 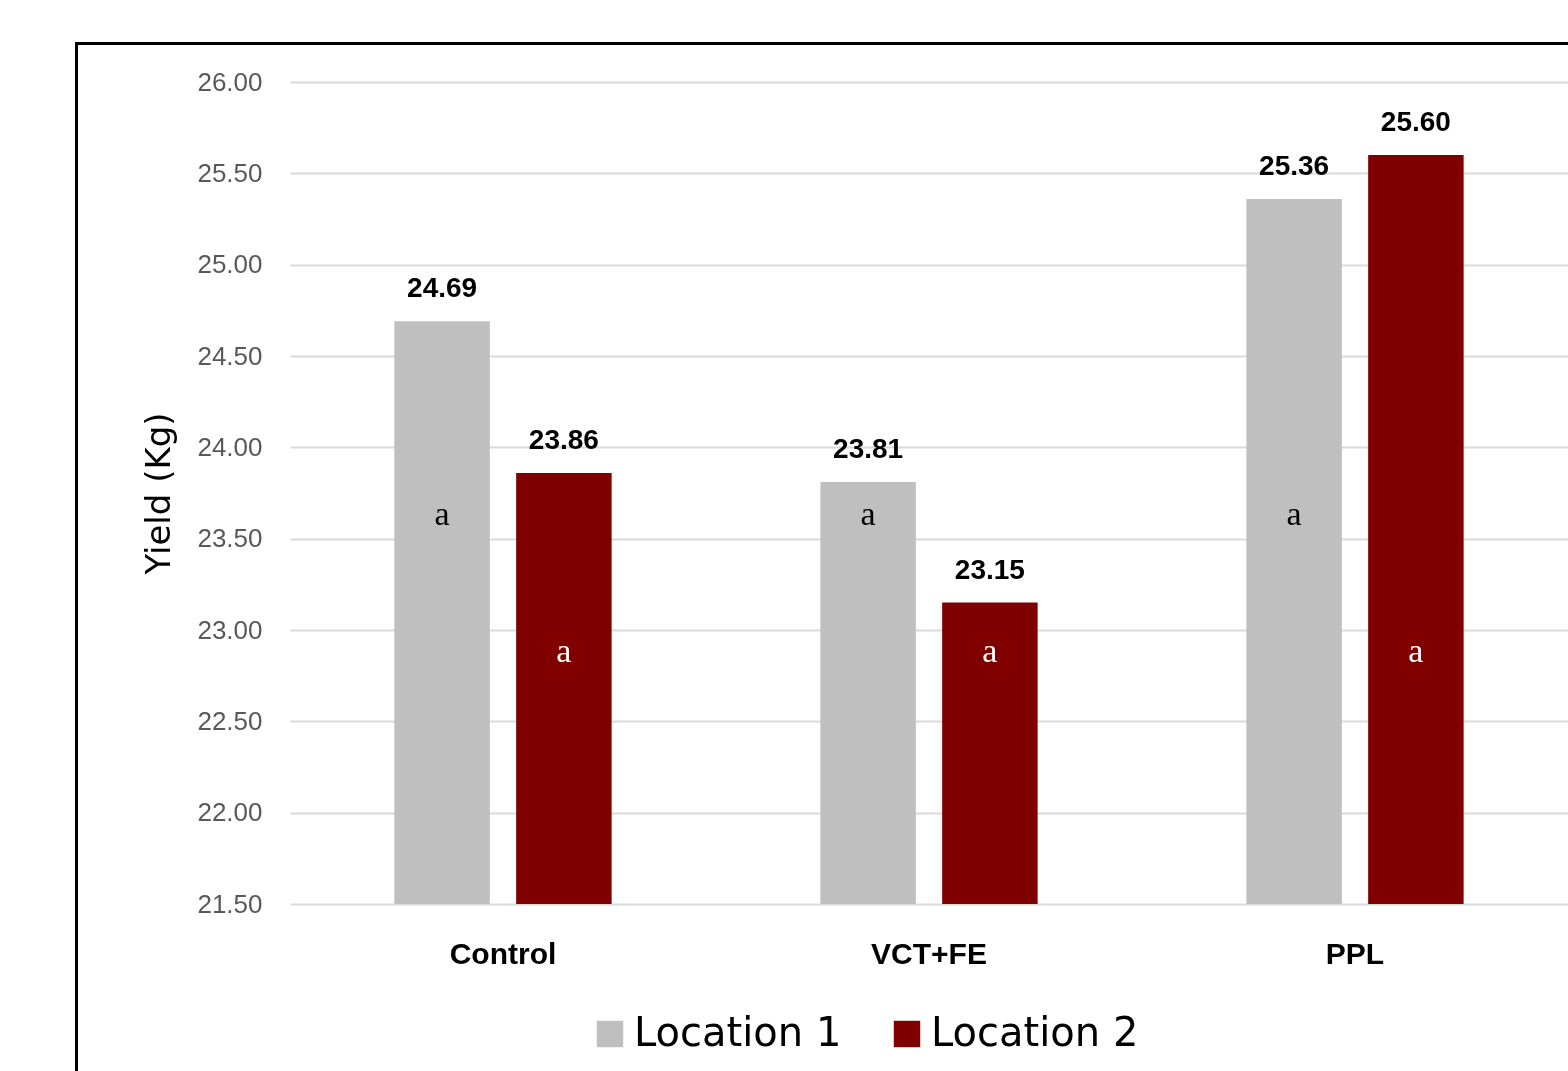 I want to click on y-axis-title: Yield (Kg), so click(x=158, y=494).